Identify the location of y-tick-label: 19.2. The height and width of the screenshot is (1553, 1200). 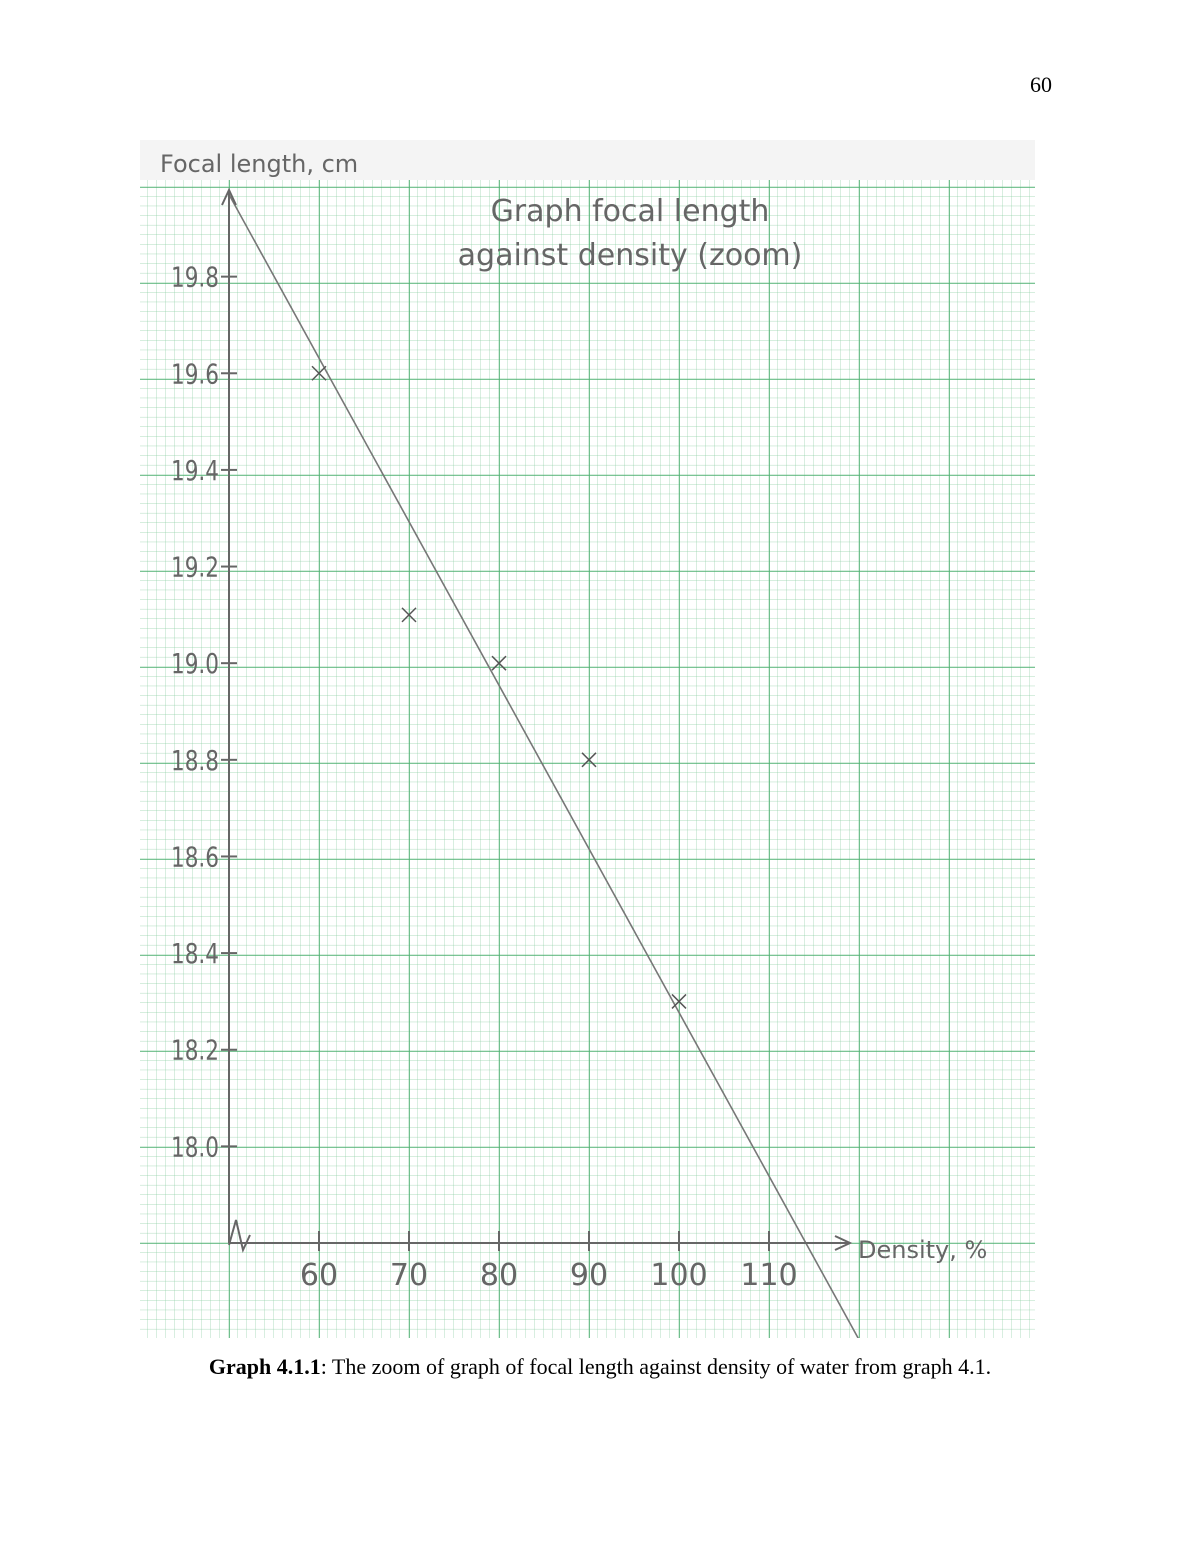
(195, 567).